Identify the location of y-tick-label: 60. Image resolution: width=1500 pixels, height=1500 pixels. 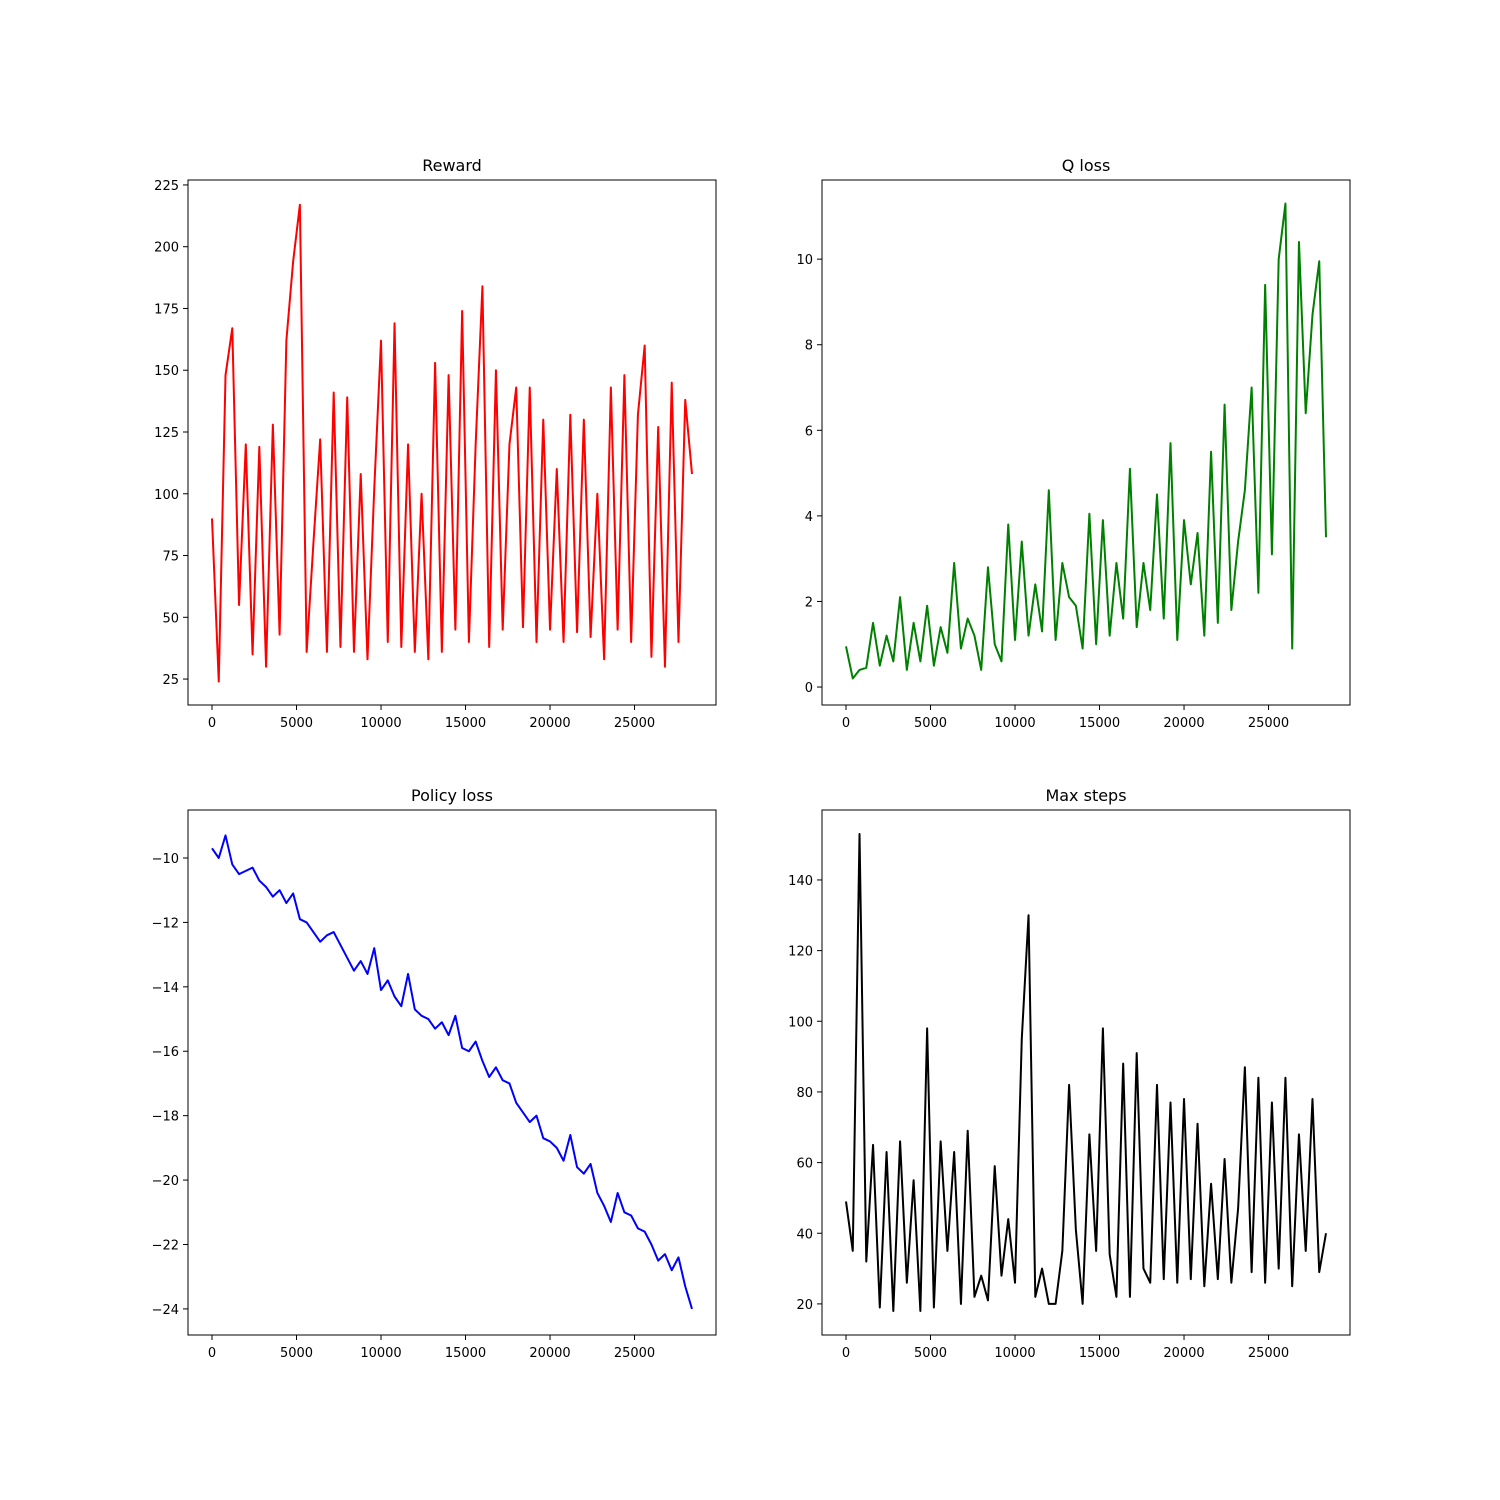
(804, 1164).